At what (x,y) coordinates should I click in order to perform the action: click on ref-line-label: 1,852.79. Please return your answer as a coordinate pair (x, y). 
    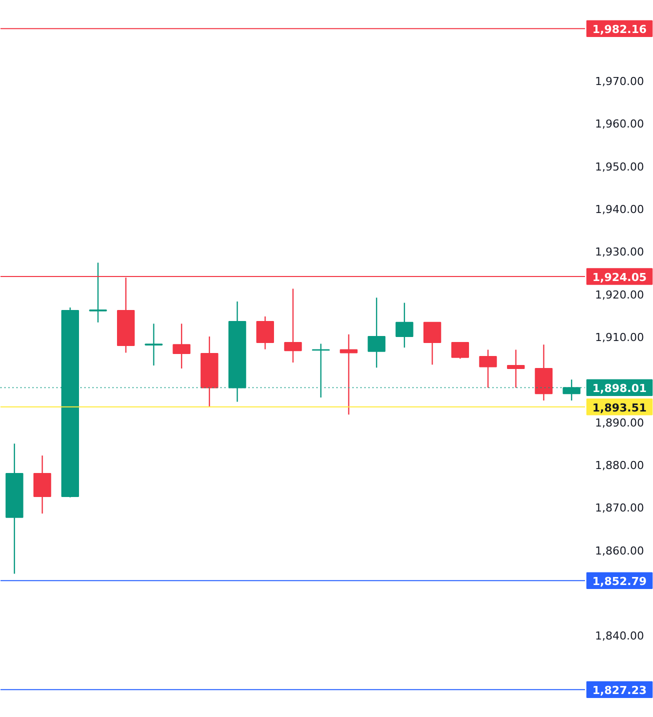
    Looking at the image, I should click on (619, 581).